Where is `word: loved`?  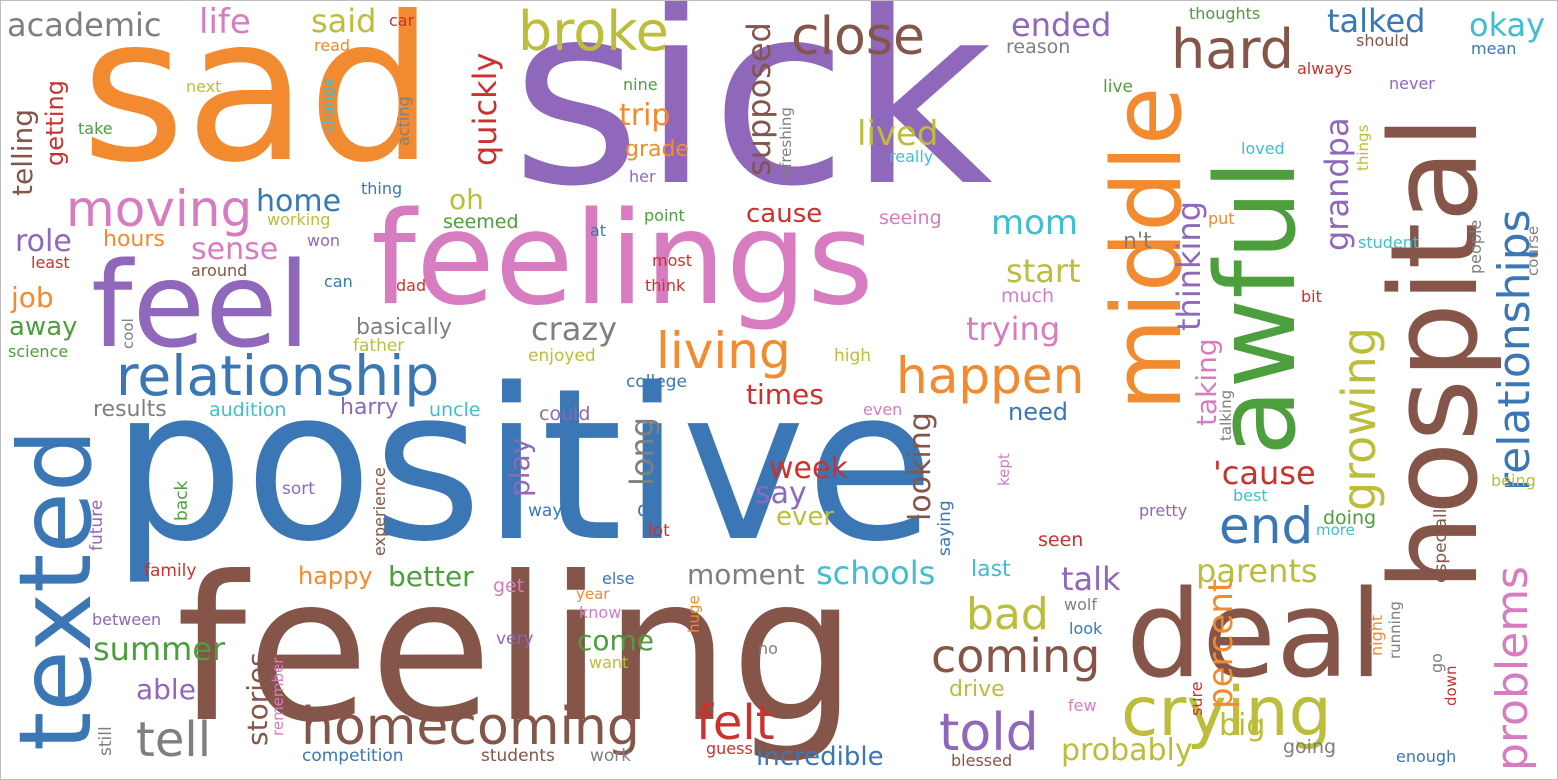 word: loved is located at coordinates (1263, 148).